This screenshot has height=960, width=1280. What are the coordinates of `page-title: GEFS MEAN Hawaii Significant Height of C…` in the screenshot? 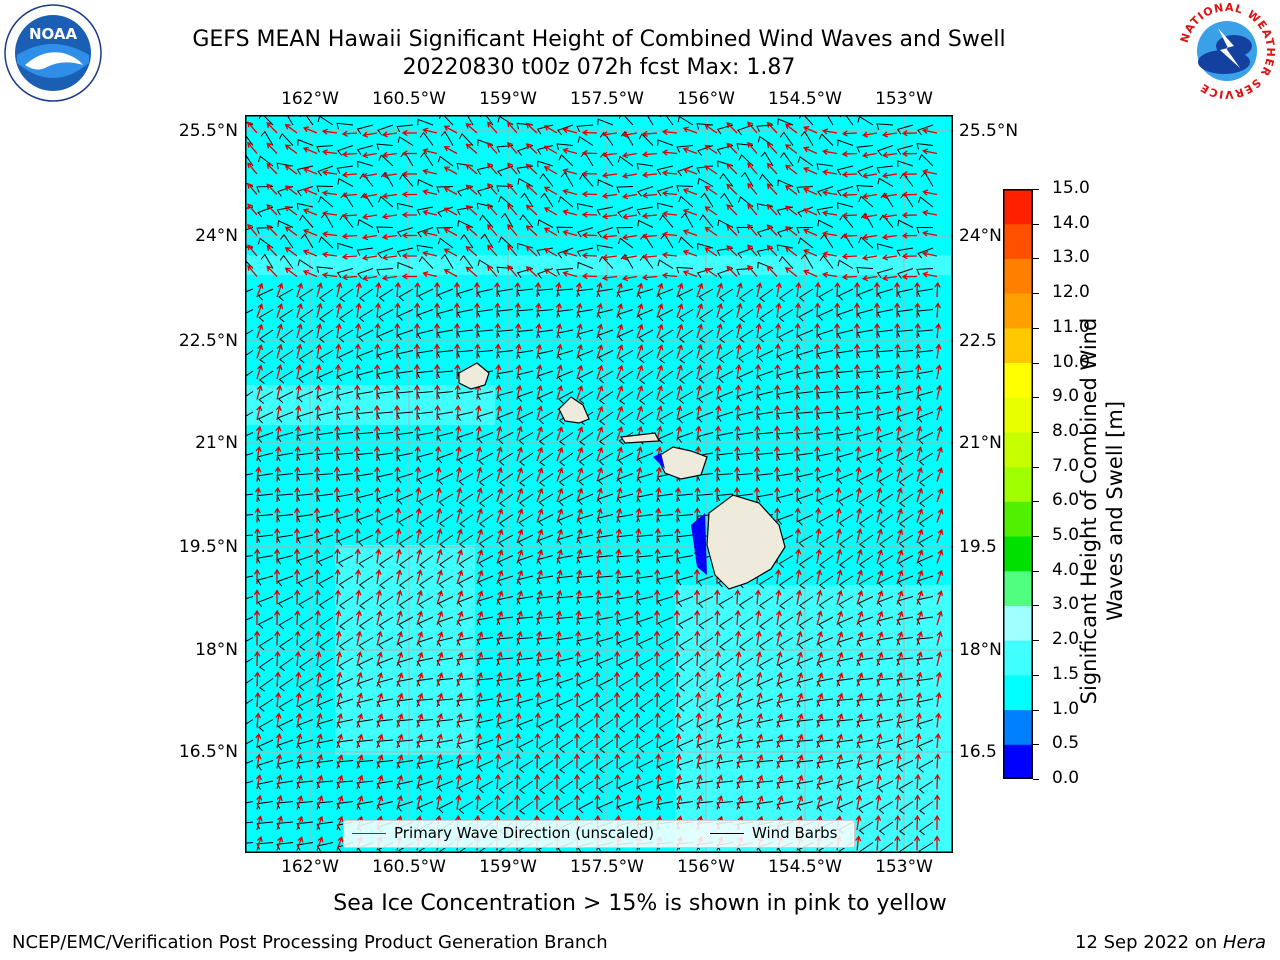 It's located at (599, 39).